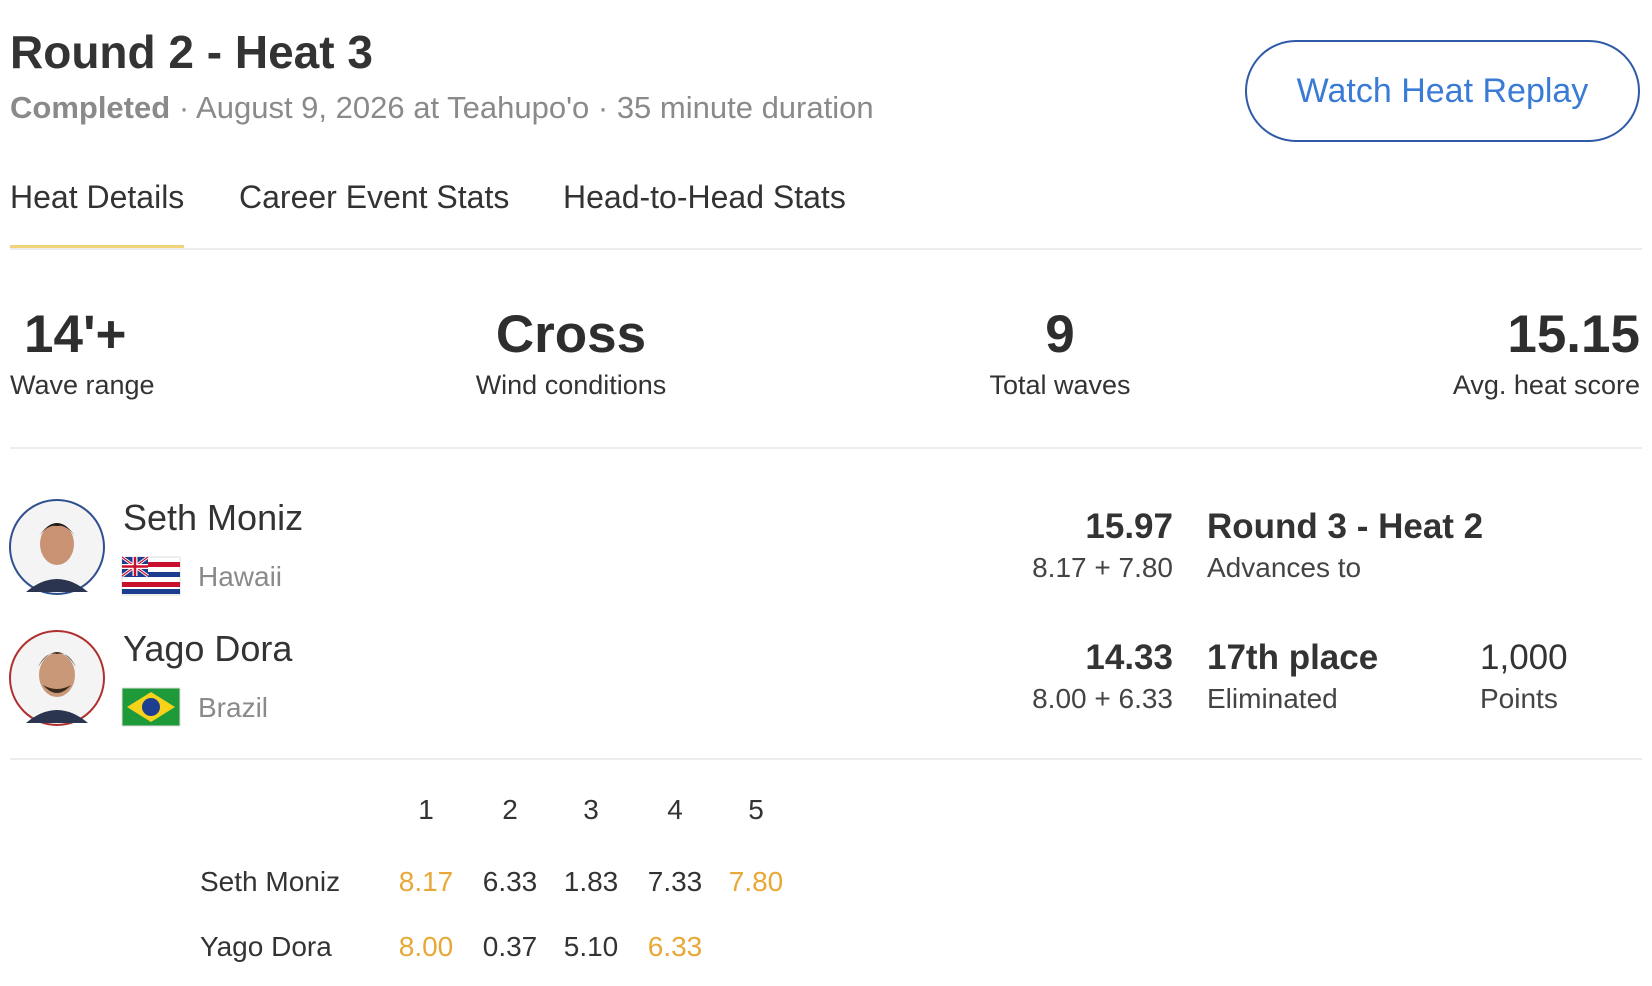  I want to click on row-name: Yago Dora, so click(266, 946).